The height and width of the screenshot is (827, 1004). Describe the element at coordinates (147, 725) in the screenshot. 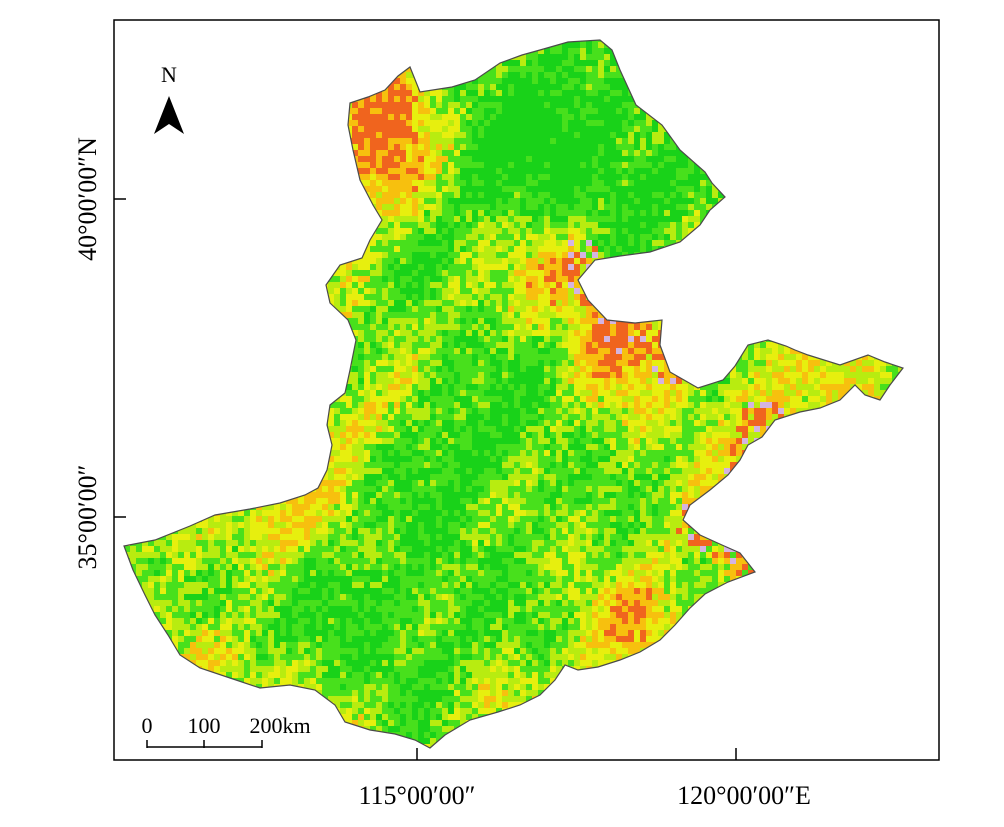

I see `scale-label-0: 0` at that location.